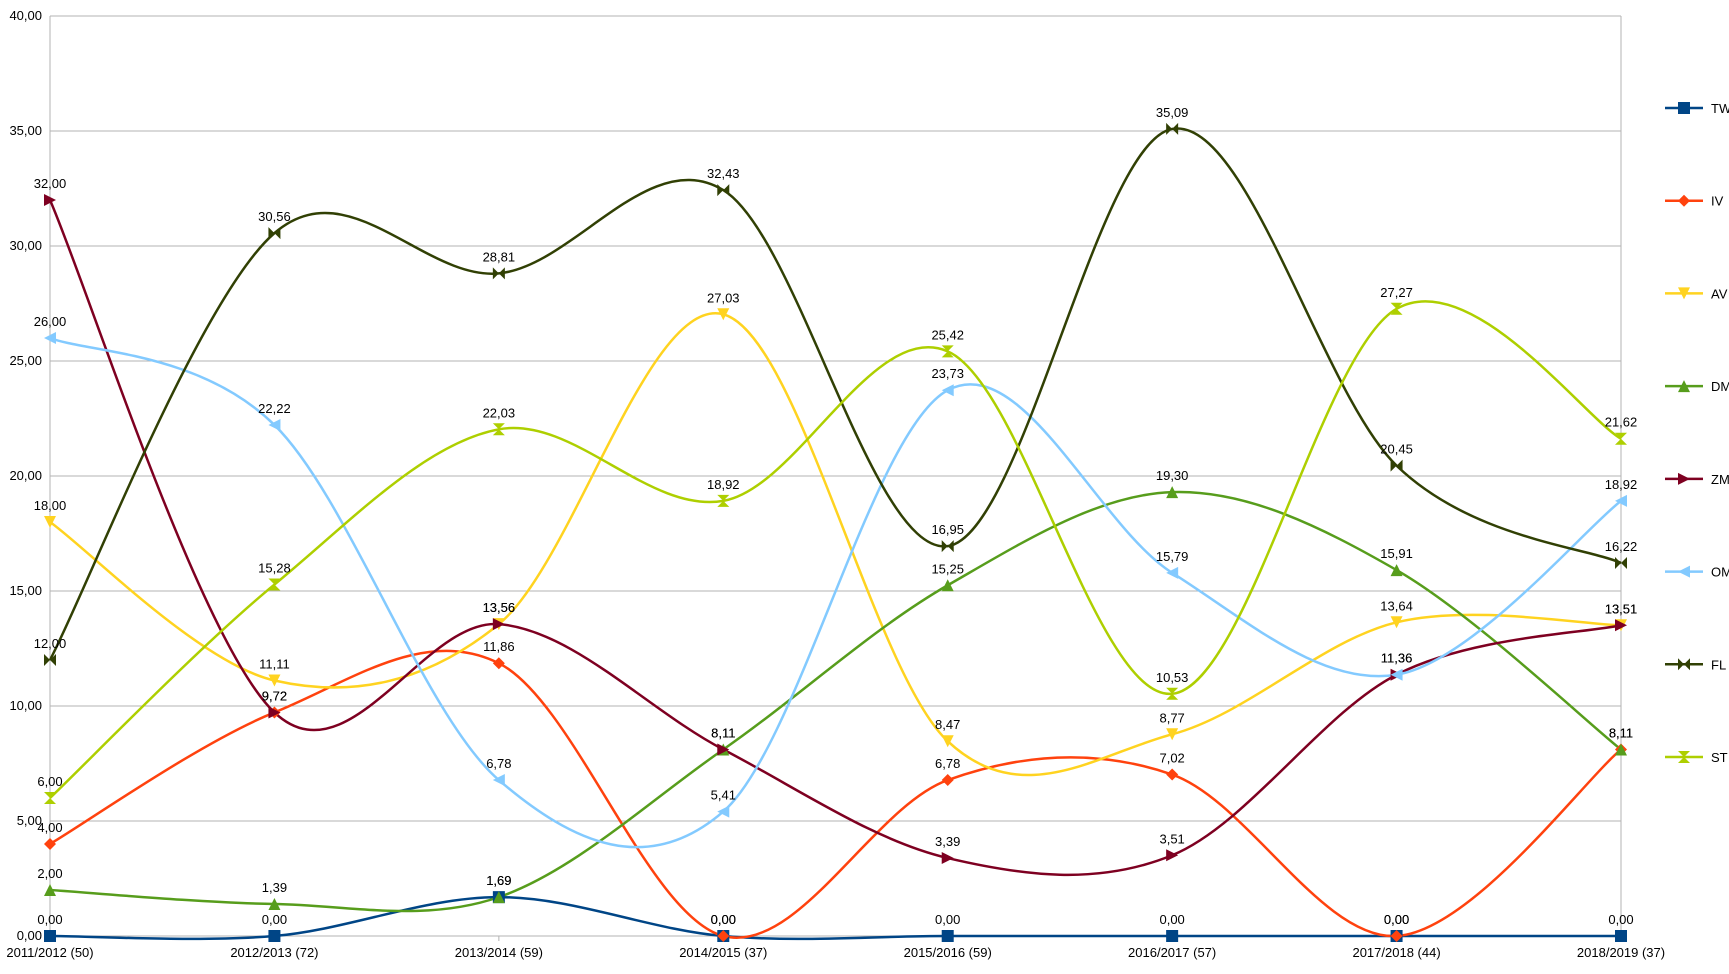  Describe the element at coordinates (723, 484) in the screenshot. I see `data-label-st: 18,92` at that location.